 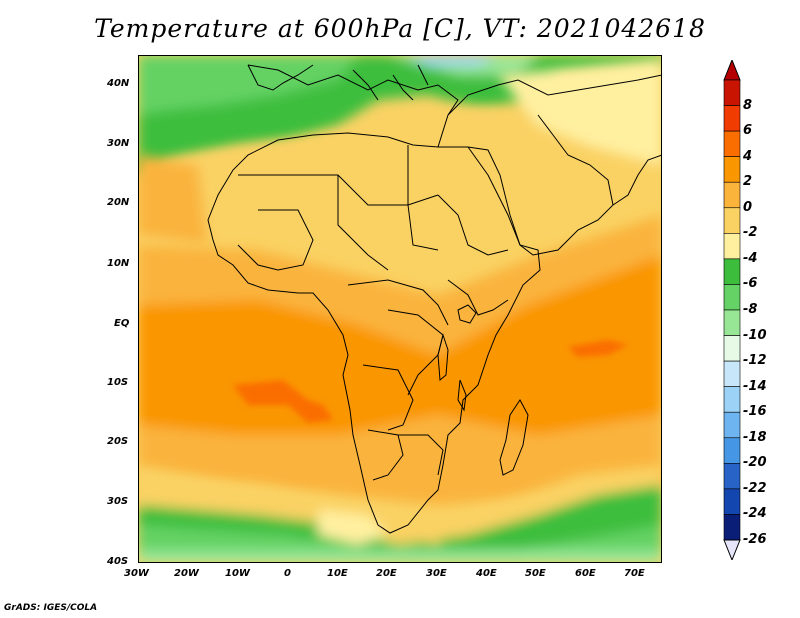 What do you see at coordinates (122, 323) in the screenshot?
I see `lat-label-eq: EQ` at bounding box center [122, 323].